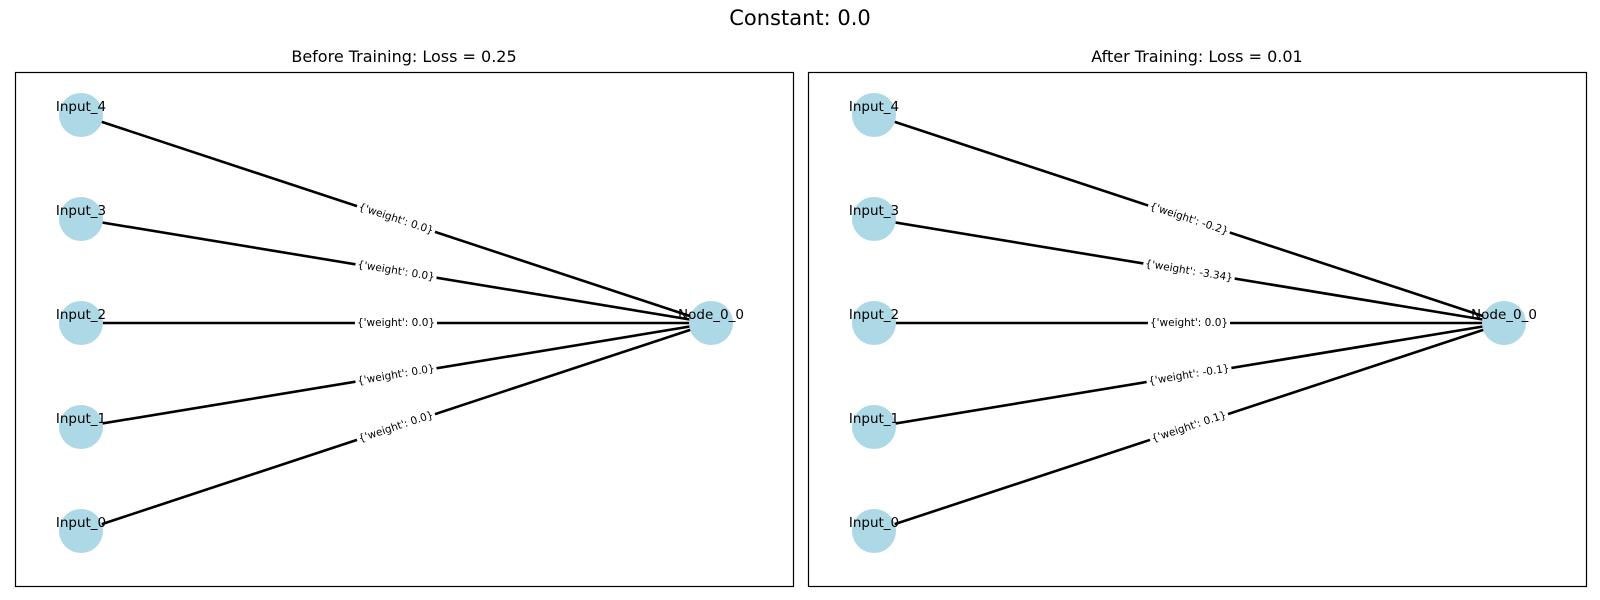 This screenshot has height=600, width=1600. I want to click on edge-label-input-4: {'weight': 0.0}, so click(396, 219).